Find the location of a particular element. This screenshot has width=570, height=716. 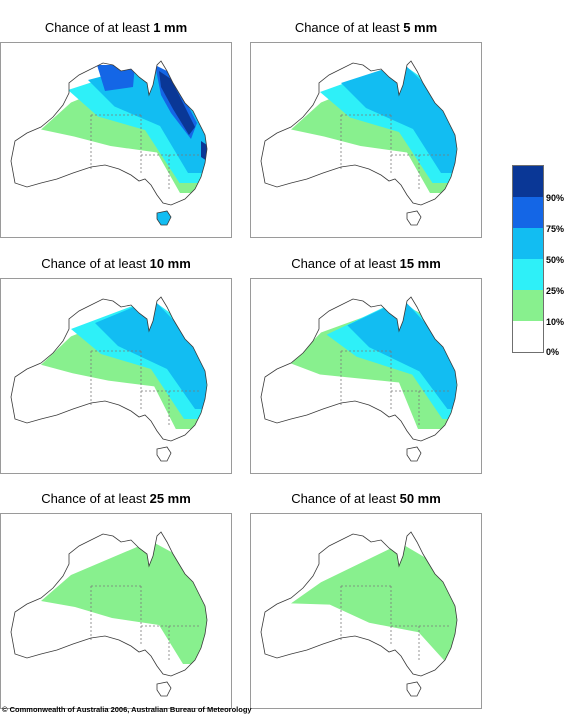

panel-title: Chance of at least 50 mm is located at coordinates (366, 498).